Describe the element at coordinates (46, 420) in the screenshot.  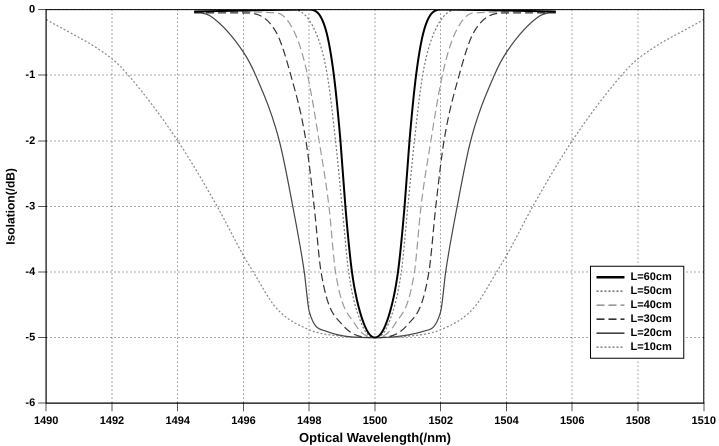
I see `x-tick-label: 1490` at that location.